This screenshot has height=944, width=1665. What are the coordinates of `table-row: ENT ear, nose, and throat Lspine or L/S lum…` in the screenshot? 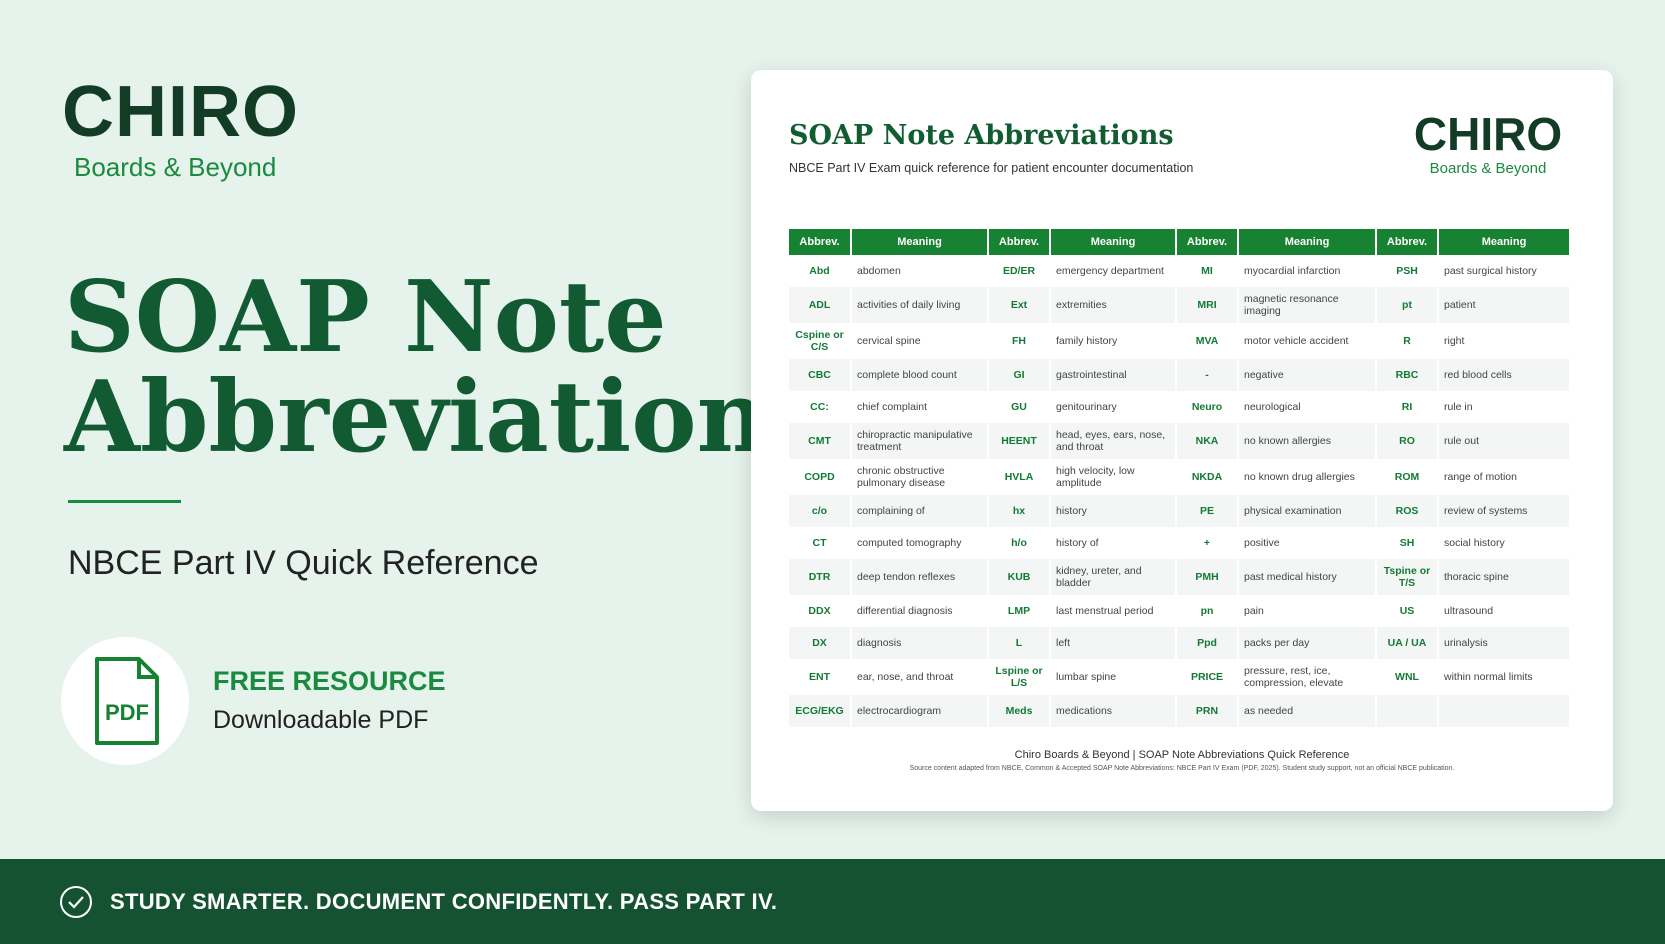 It's located at (1180, 677).